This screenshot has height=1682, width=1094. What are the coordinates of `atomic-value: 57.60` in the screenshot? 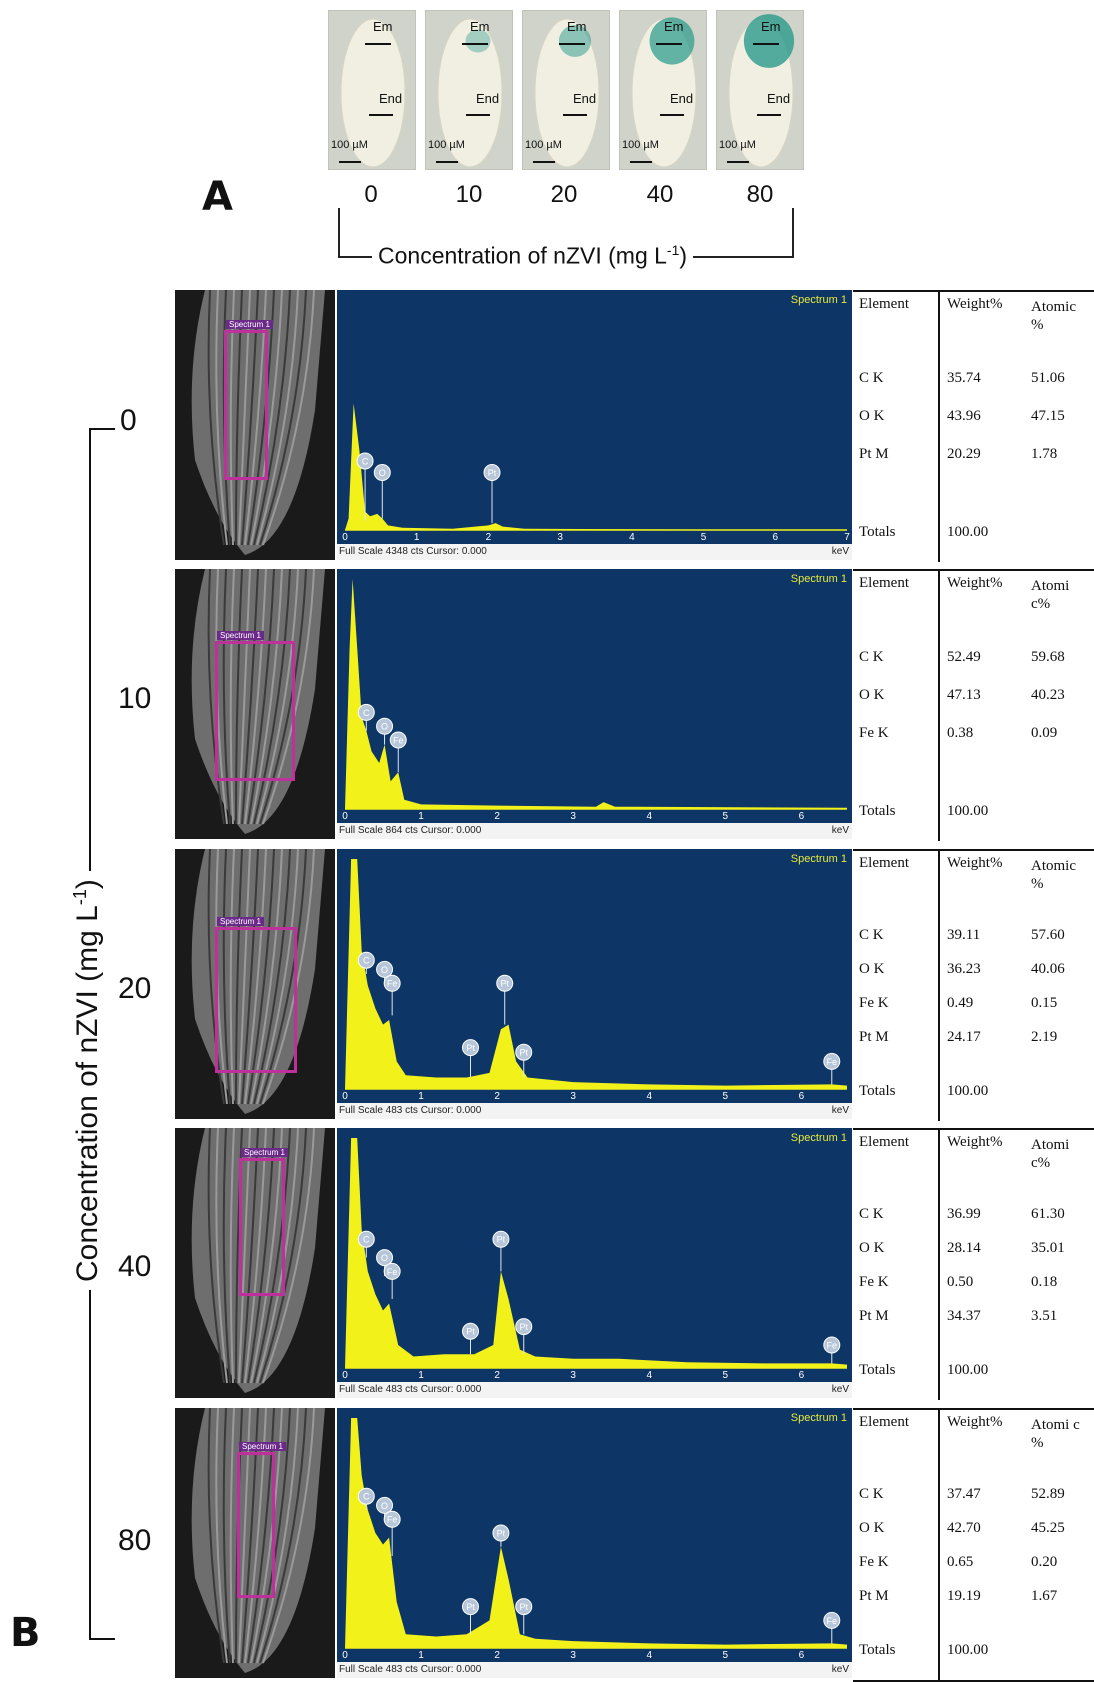 It's located at (1048, 935).